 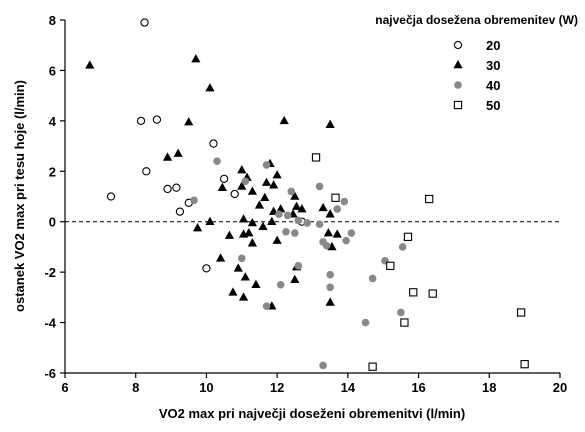 I want to click on x-tick-label: 14, so click(x=348, y=387).